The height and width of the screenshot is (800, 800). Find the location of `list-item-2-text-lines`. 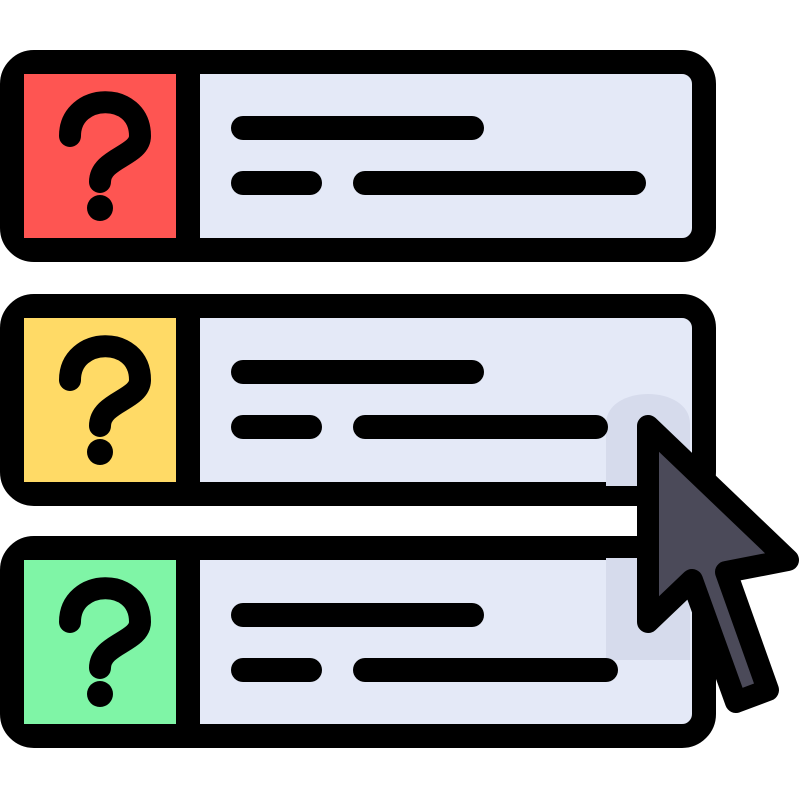

list-item-2-text-lines is located at coordinates (419, 399).